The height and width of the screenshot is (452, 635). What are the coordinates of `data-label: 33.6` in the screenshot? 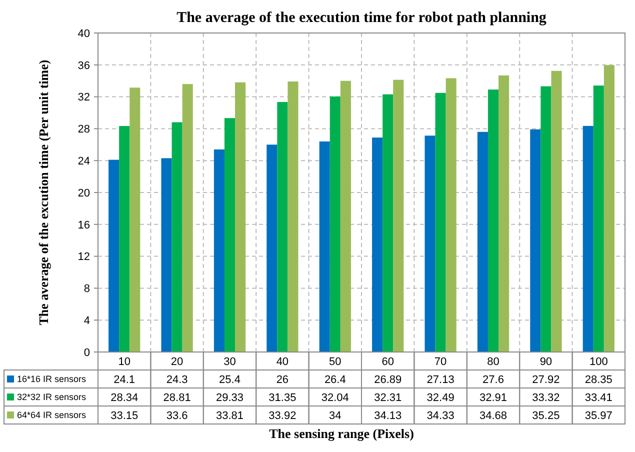 It's located at (177, 416).